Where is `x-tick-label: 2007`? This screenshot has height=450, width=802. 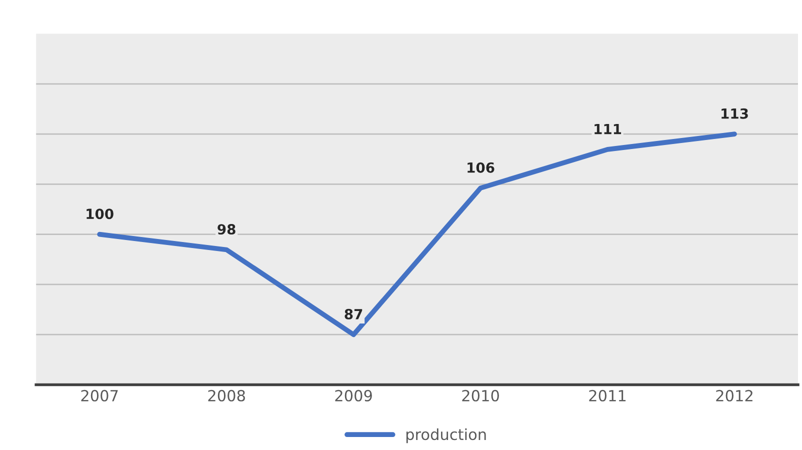 x-tick-label: 2007 is located at coordinates (99, 396).